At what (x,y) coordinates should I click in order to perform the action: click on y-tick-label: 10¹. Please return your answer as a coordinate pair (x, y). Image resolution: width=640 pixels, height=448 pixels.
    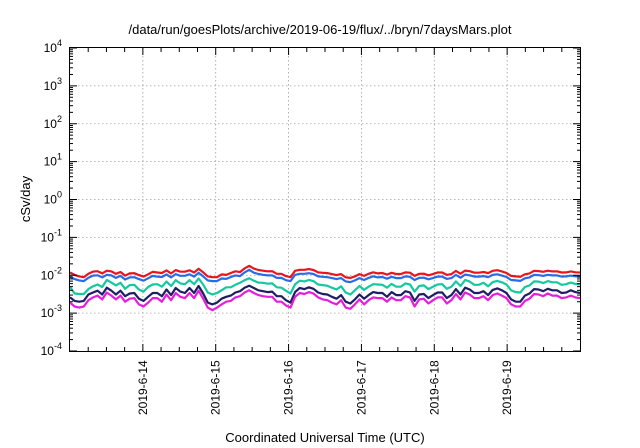
    Looking at the image, I should click on (53, 160).